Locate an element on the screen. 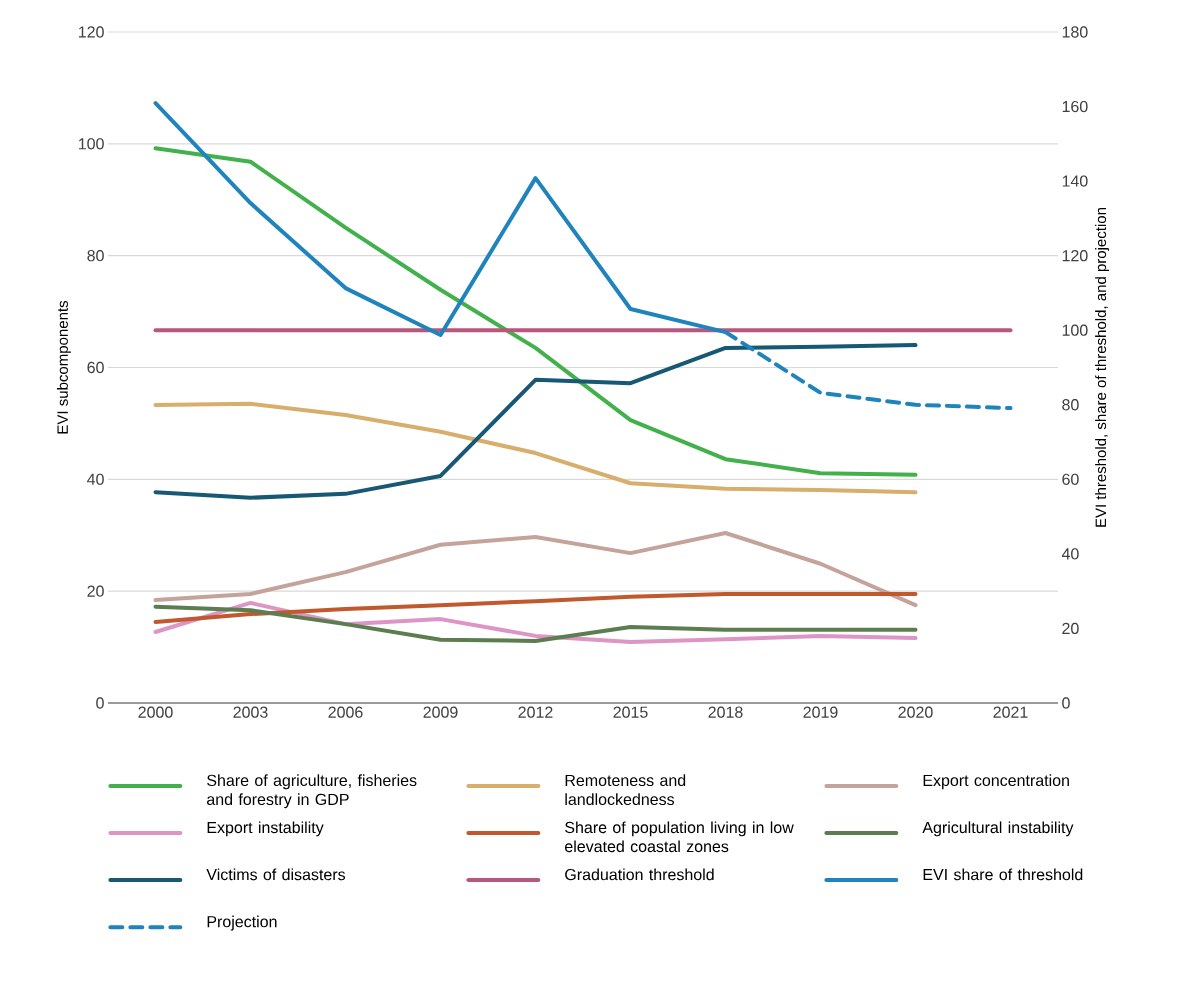 The height and width of the screenshot is (981, 1177). y-tick-label: 100 is located at coordinates (91, 144).